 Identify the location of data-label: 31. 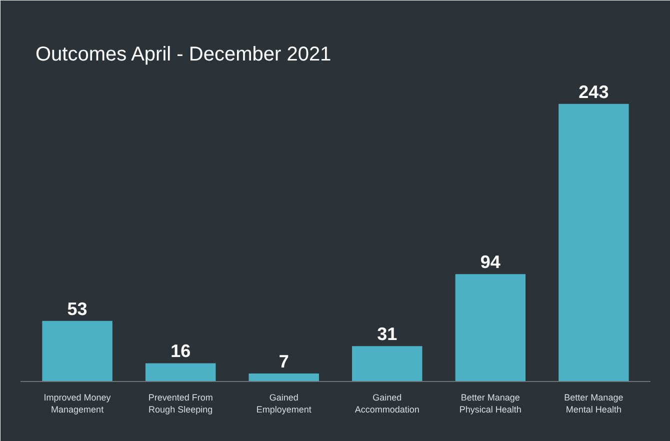
(387, 334).